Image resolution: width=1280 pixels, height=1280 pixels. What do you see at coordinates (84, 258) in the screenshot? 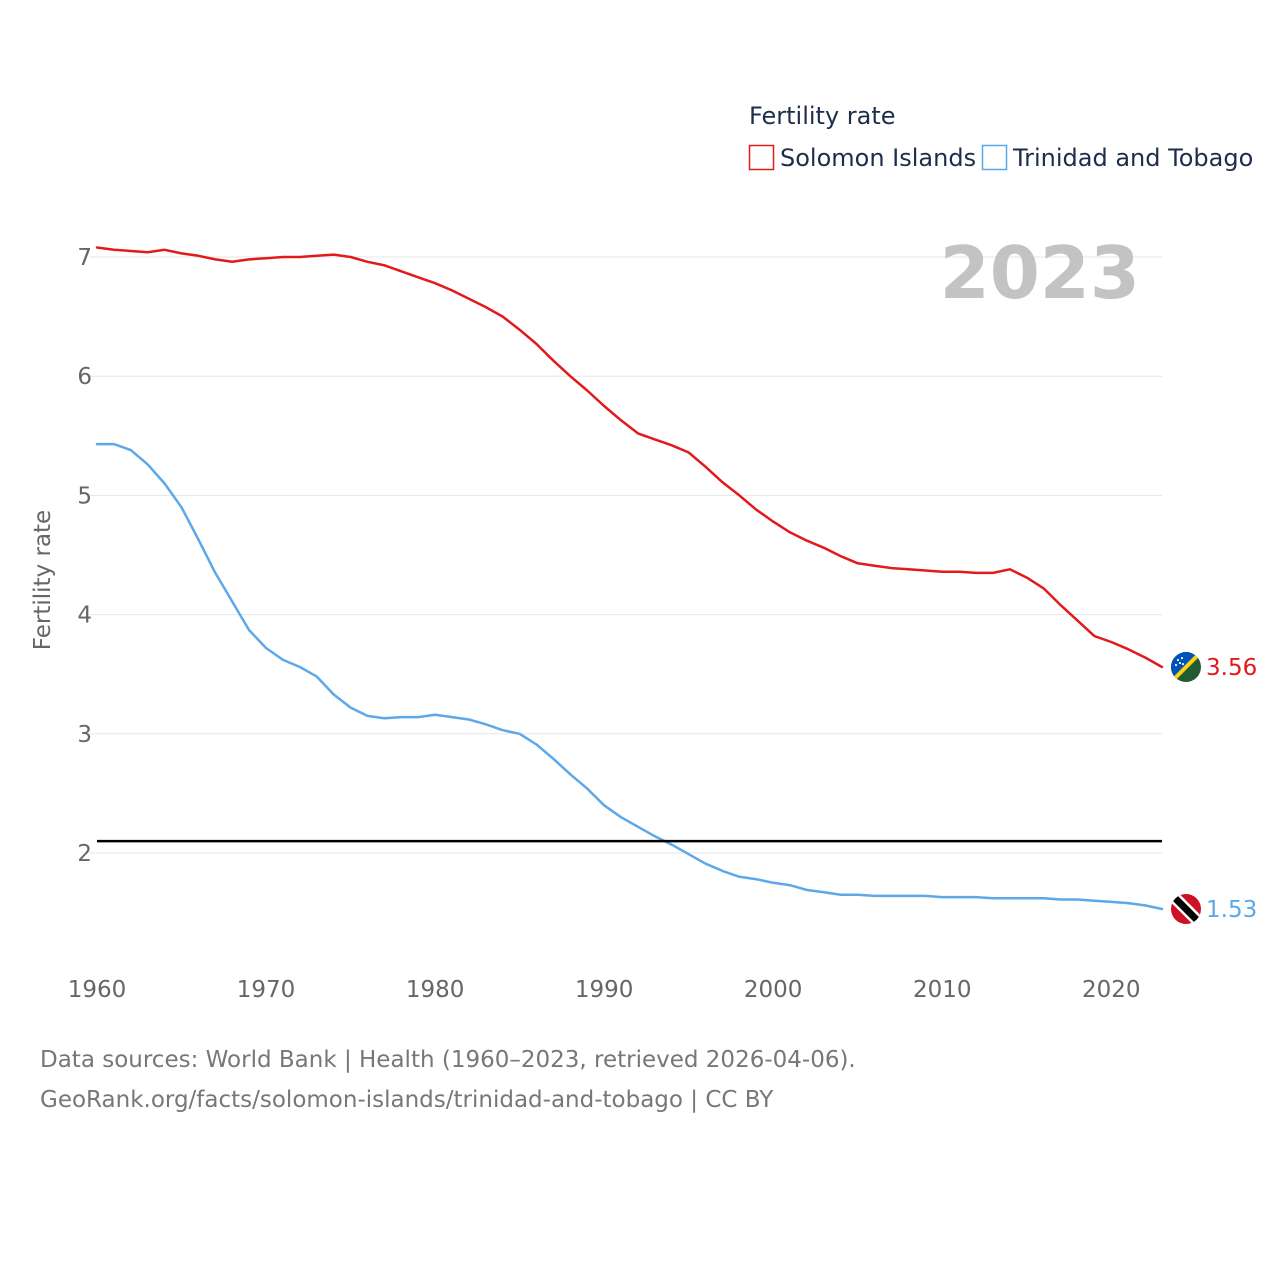
I see `y-tick-label: 7` at bounding box center [84, 258].